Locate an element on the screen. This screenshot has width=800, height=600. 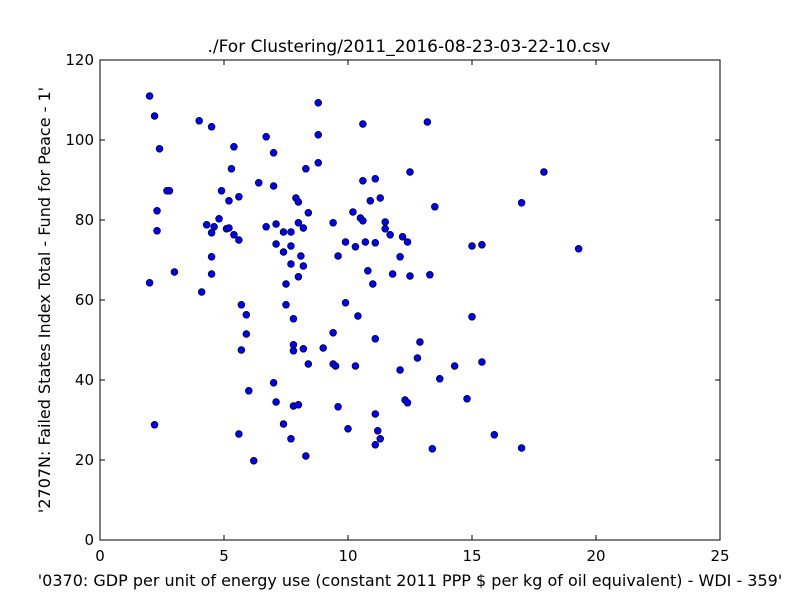
y-tick-label: 100 is located at coordinates (79, 140).